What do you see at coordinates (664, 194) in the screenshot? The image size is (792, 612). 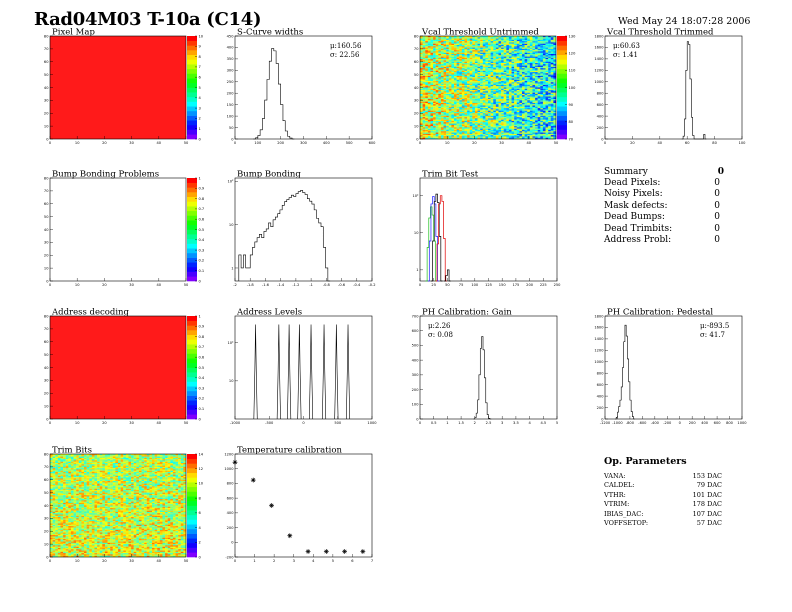 I see `summary-row: Noisy Pixels: 0` at bounding box center [664, 194].